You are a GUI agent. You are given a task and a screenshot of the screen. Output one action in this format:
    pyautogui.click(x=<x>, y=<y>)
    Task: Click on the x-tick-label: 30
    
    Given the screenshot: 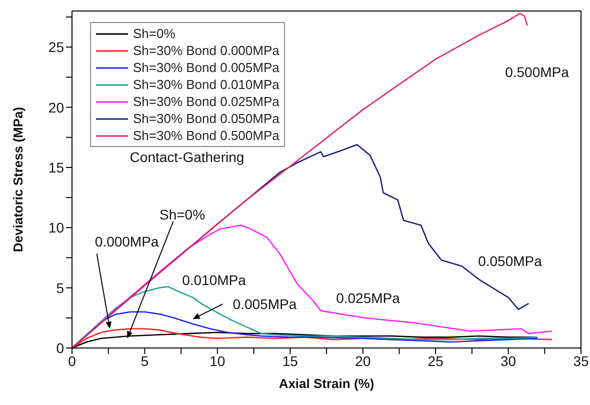 What is the action you would take?
    pyautogui.click(x=508, y=360)
    